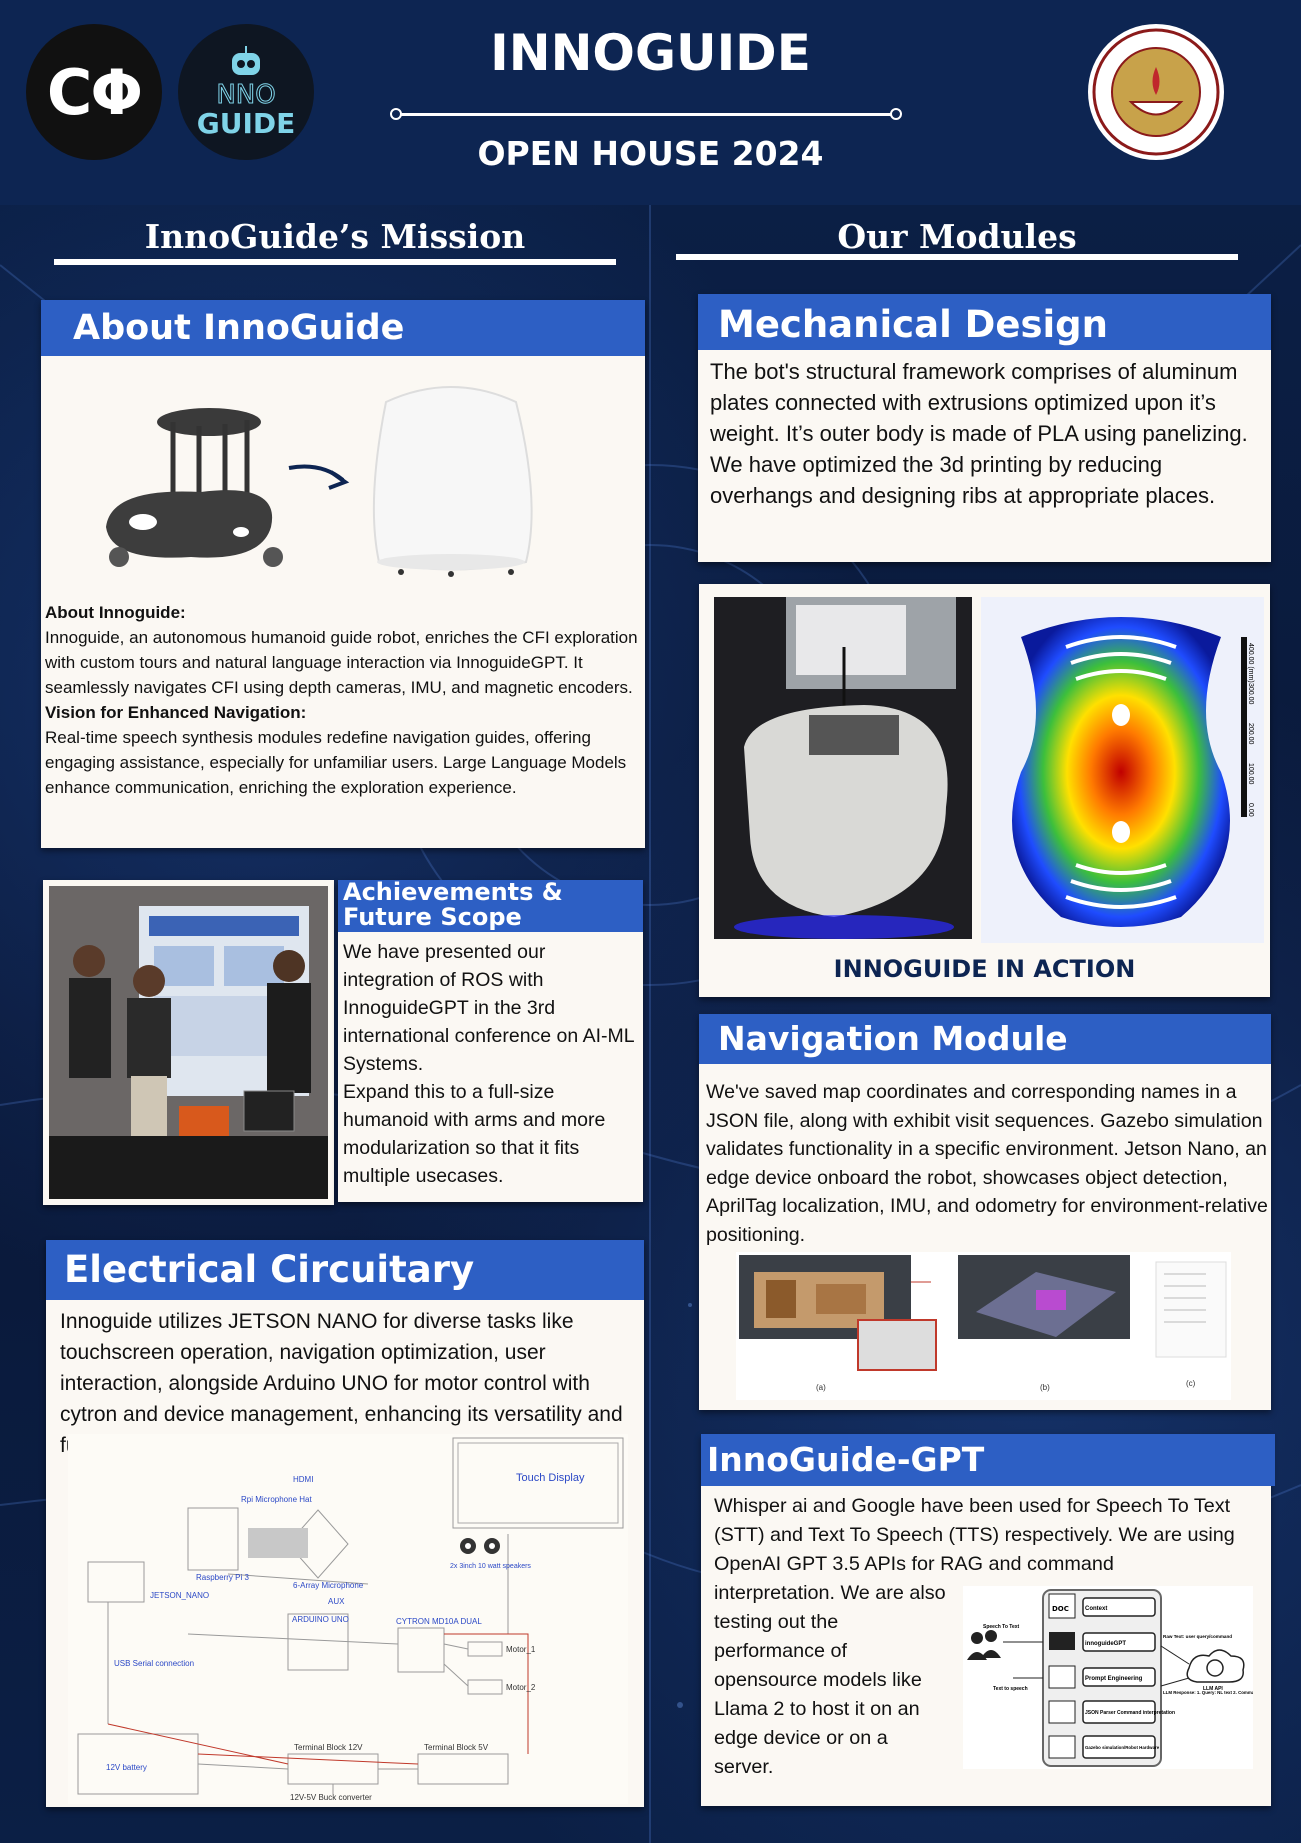  I want to click on gazebo-label: Gazebo simulation/Robot Hardware, so click(1122, 1747).